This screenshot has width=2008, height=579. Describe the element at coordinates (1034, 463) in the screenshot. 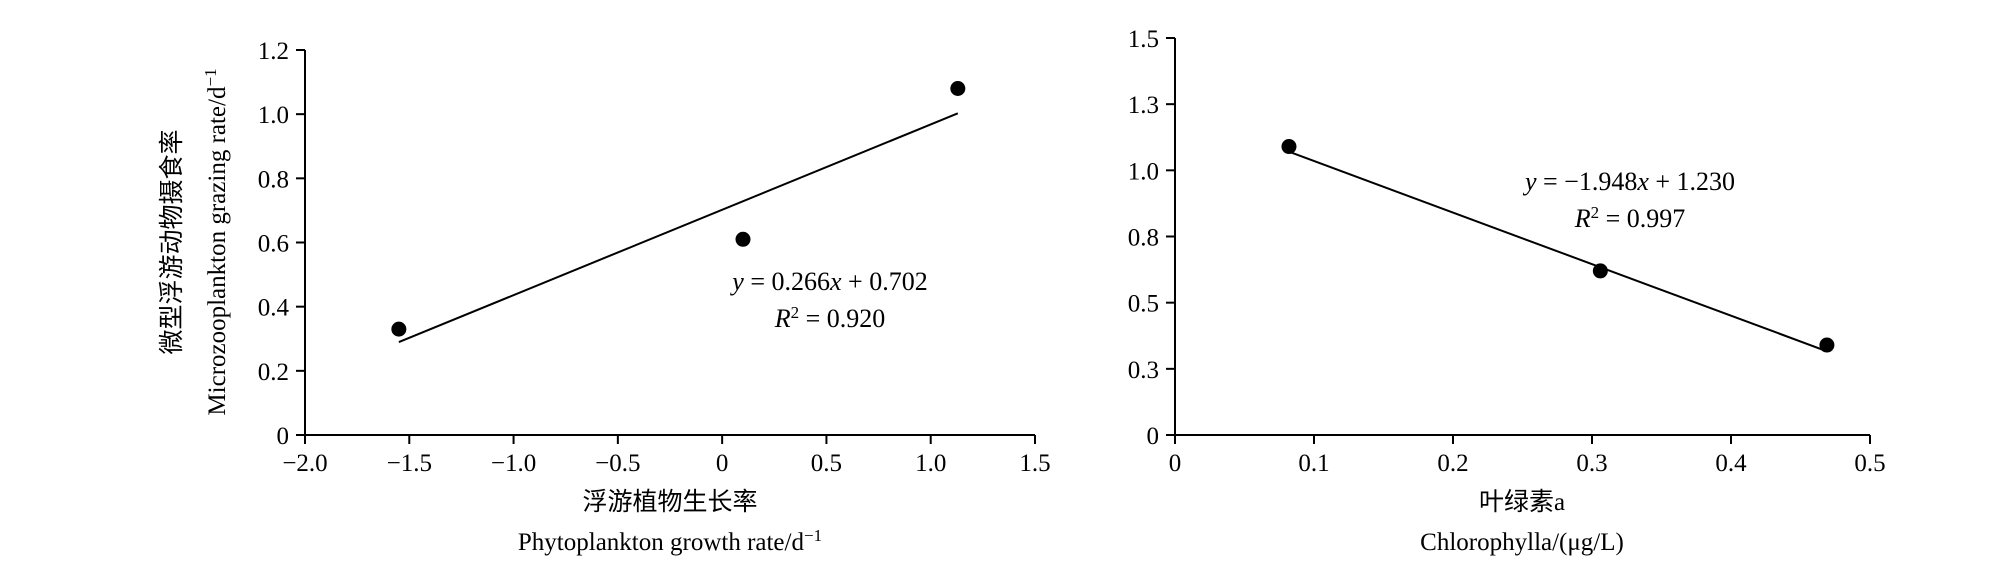

I see `x-tick-label: 1.5` at that location.